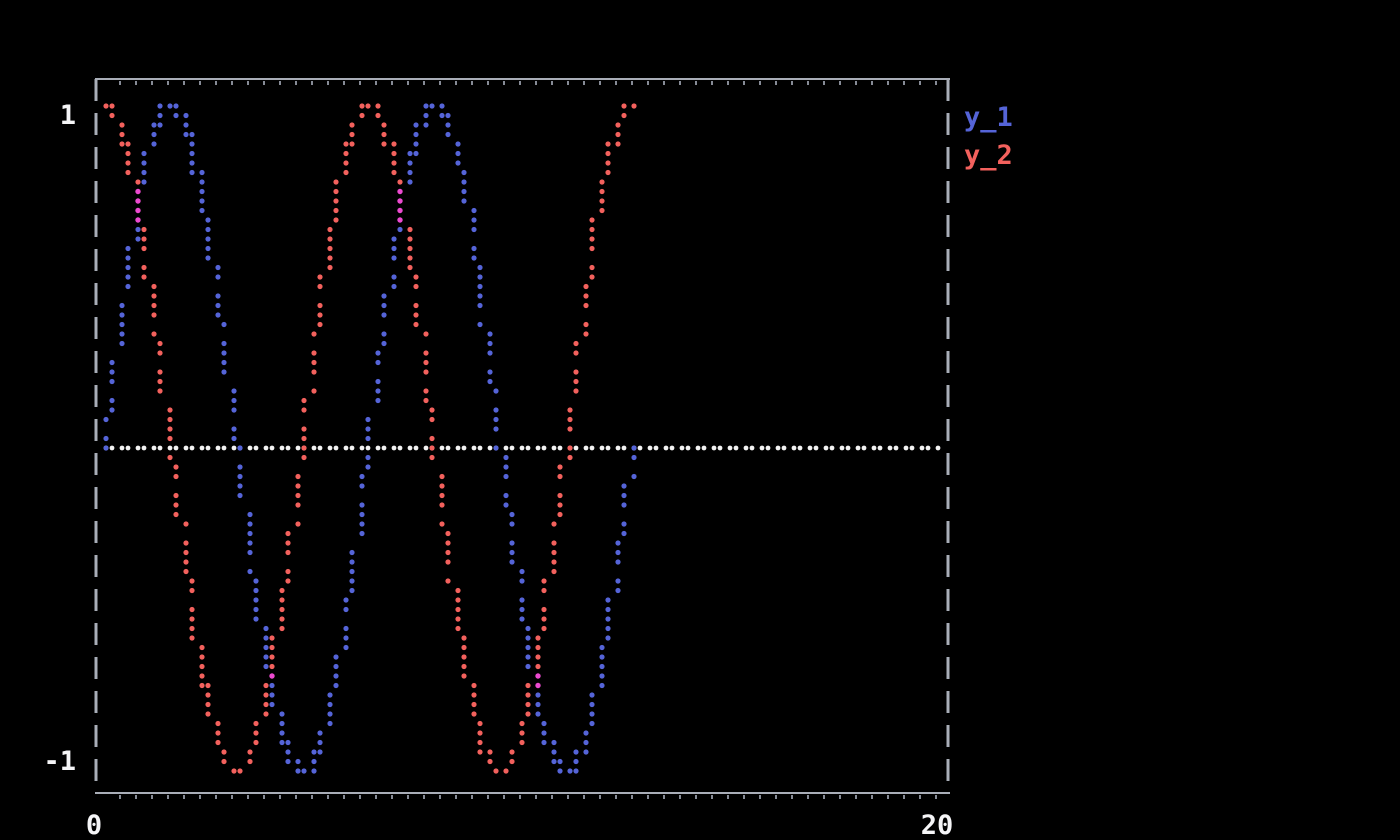 This screenshot has height=840, width=1400. What do you see at coordinates (988, 136) in the screenshot?
I see `legend: y_1 y_2` at bounding box center [988, 136].